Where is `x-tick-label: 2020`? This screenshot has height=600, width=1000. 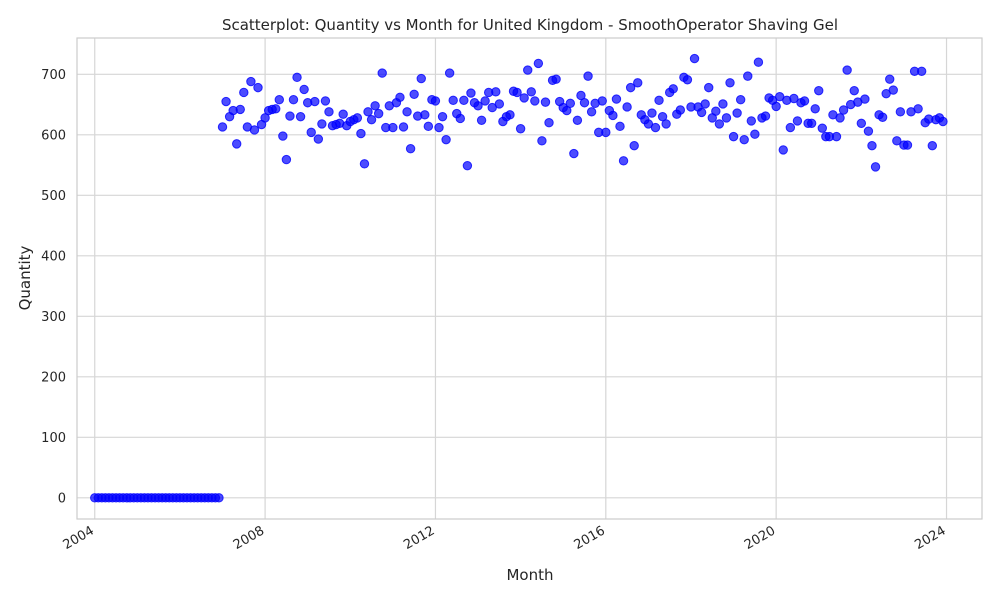 x-tick-label: 2020 is located at coordinates (760, 538).